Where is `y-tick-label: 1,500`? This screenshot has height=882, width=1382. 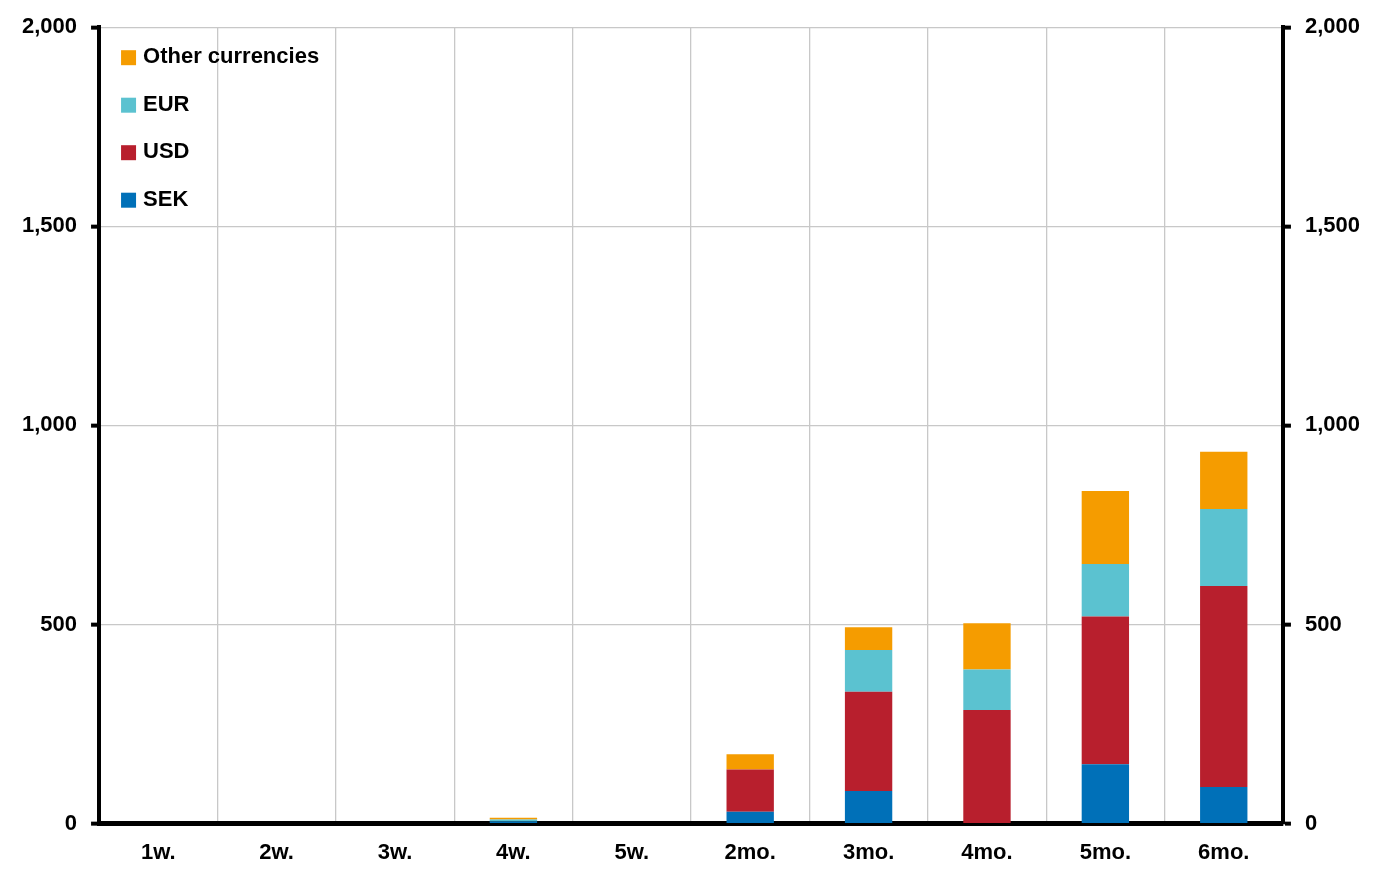 y-tick-label: 1,500 is located at coordinates (49, 225).